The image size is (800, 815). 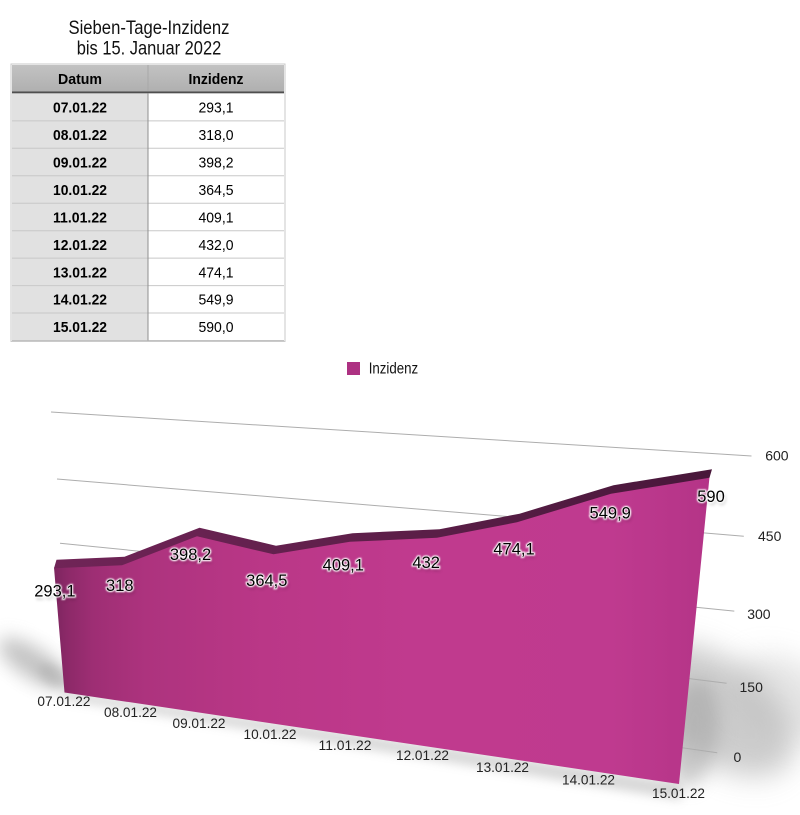 What do you see at coordinates (752, 687) in the screenshot?
I see `svg-text: 150` at bounding box center [752, 687].